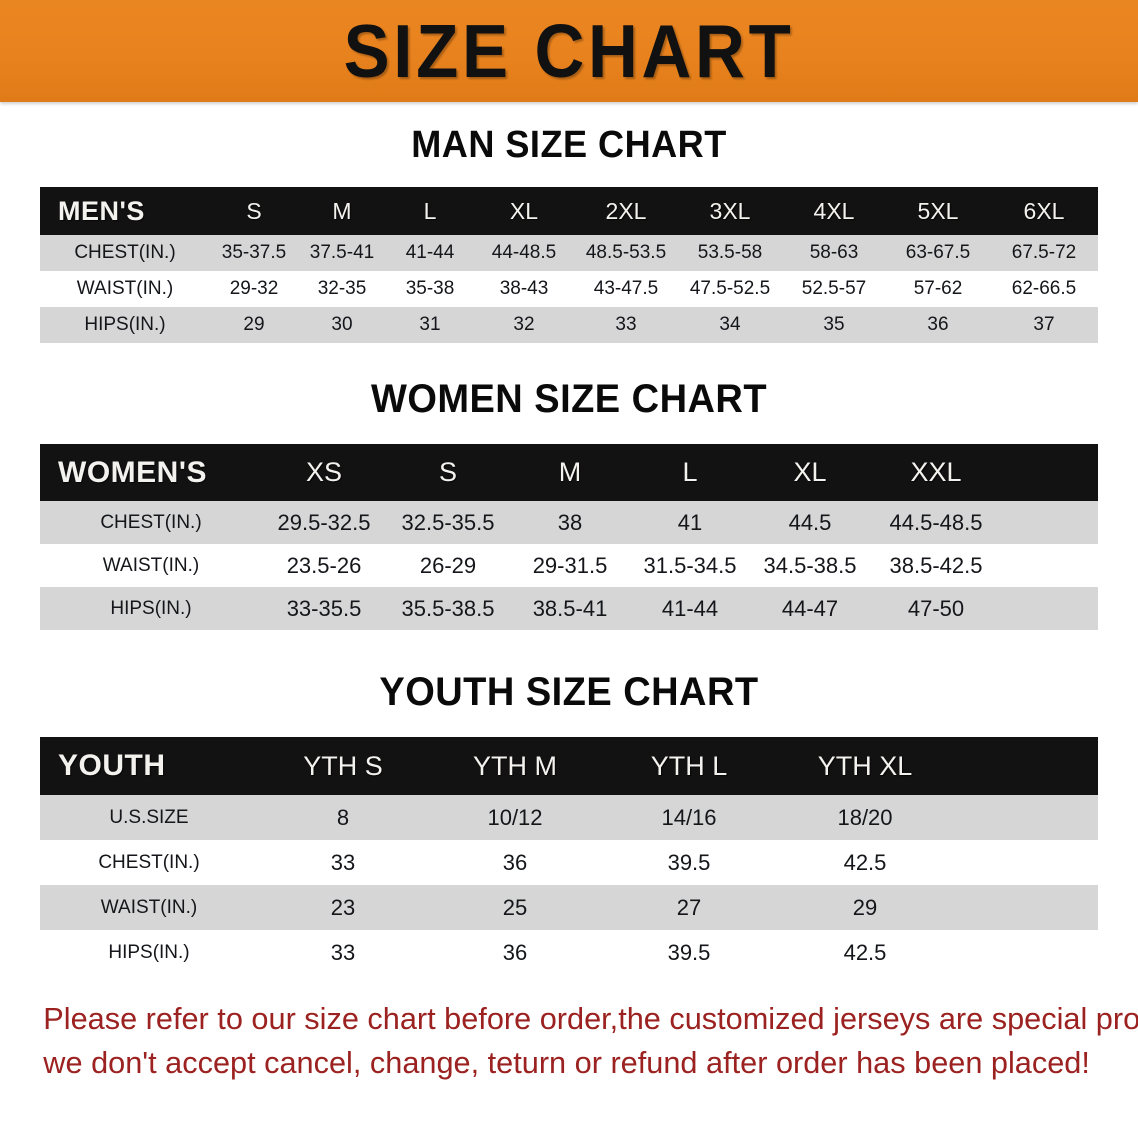 The height and width of the screenshot is (1132, 1138). Describe the element at coordinates (343, 817) in the screenshot. I see `youth-ussize-s: 8` at that location.